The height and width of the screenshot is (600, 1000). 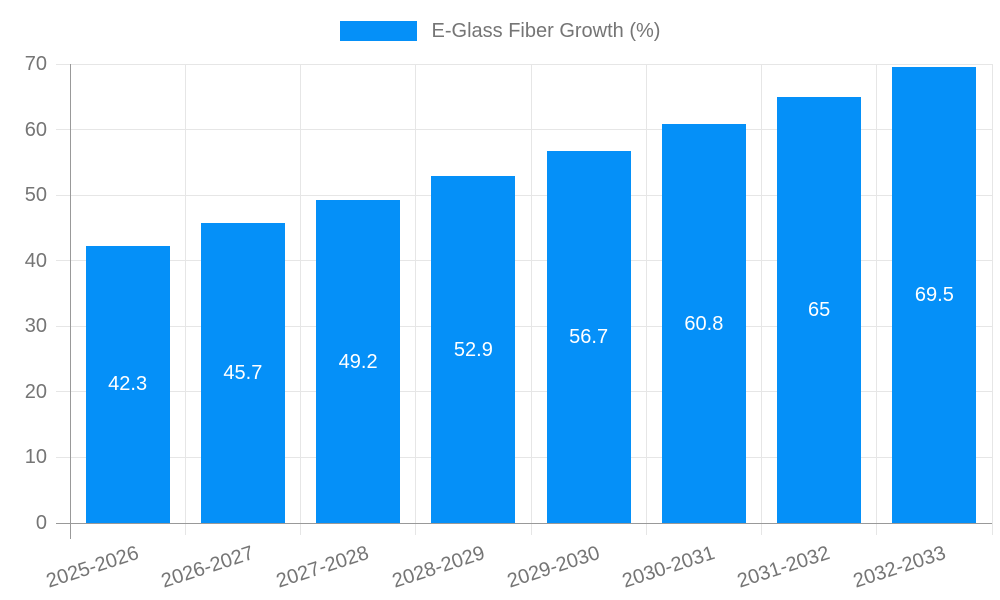 I want to click on y-tick-label: 40, so click(x=35, y=260).